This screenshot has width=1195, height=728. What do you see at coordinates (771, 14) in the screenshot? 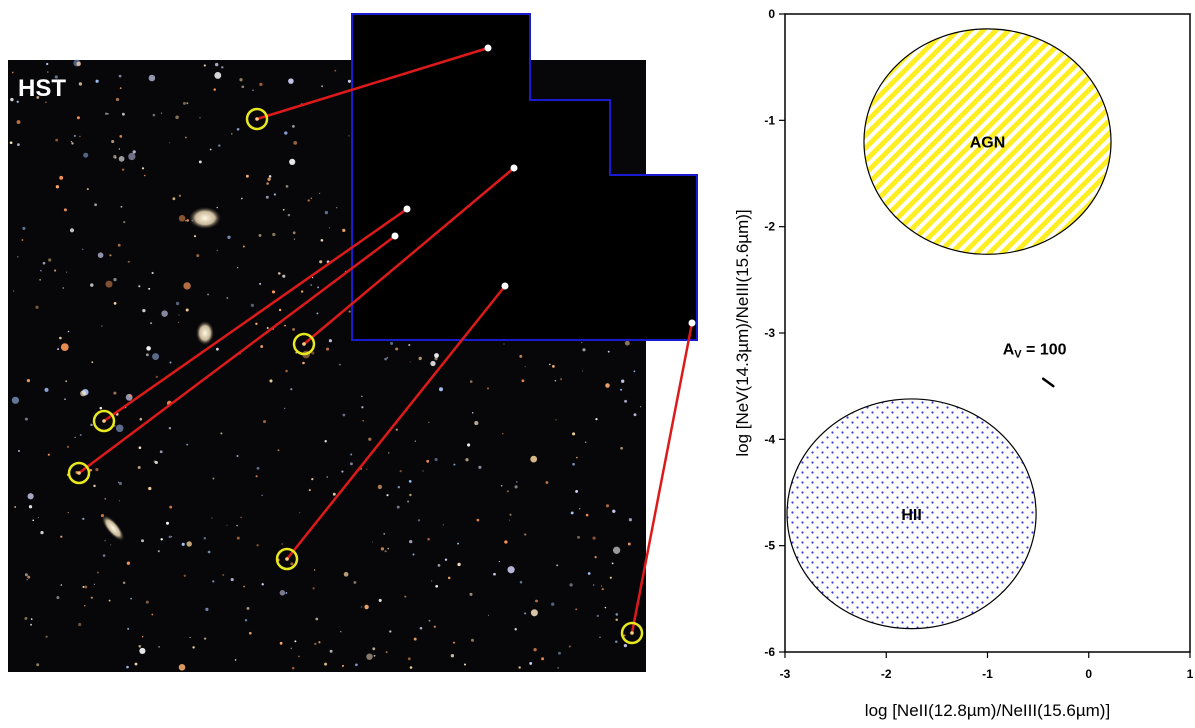
I see `y-tick-label: 0` at bounding box center [771, 14].